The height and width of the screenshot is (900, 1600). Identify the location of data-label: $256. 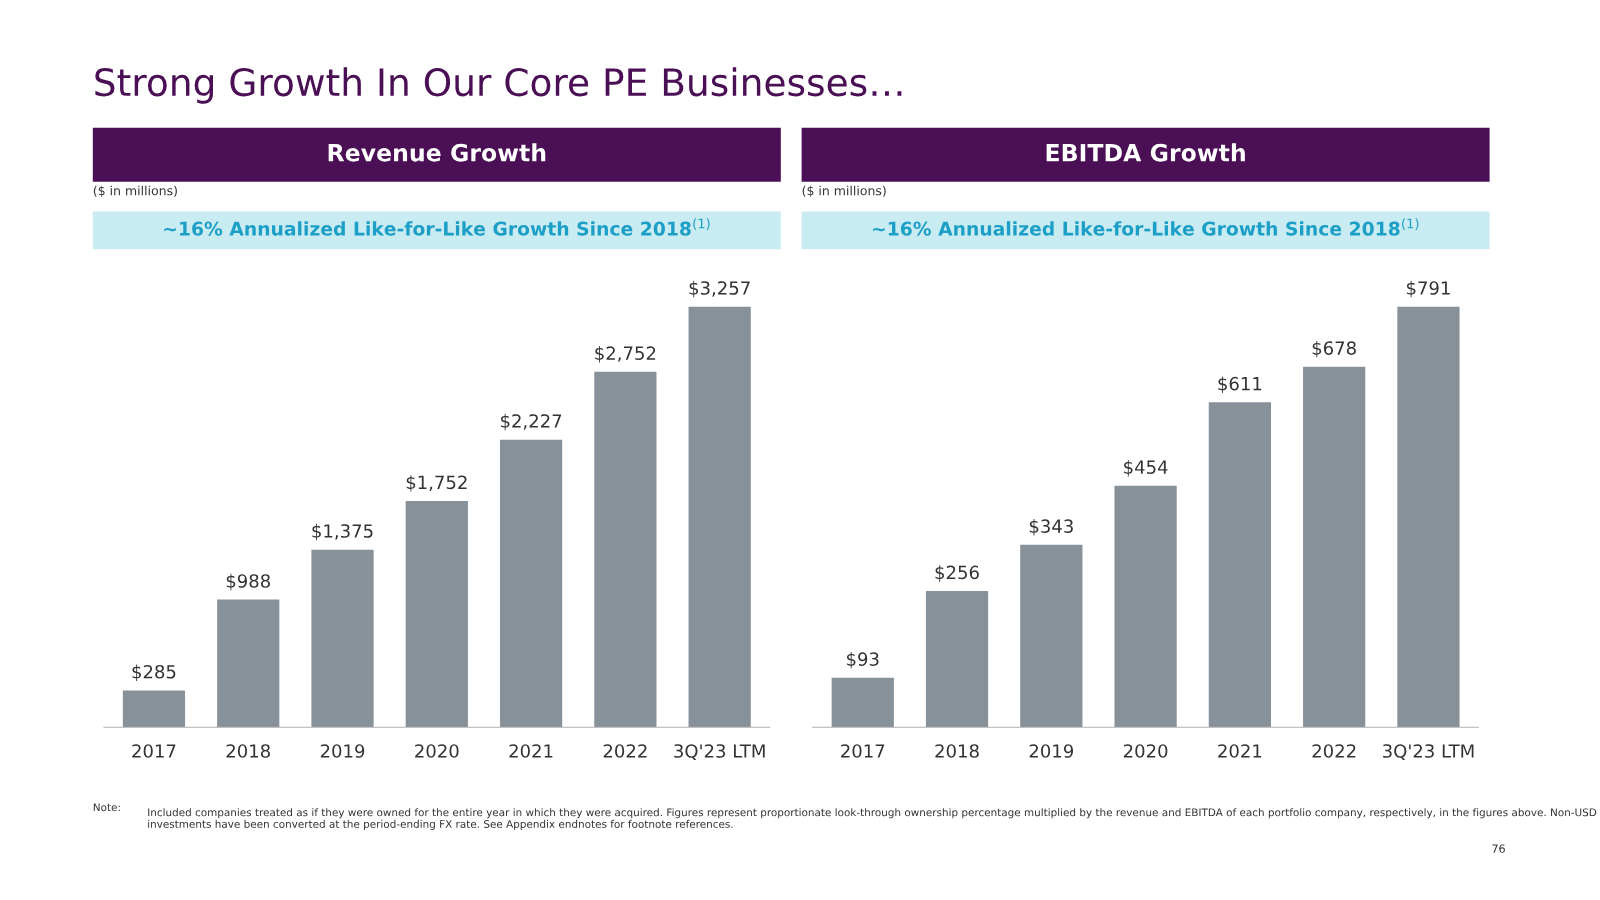
(957, 573).